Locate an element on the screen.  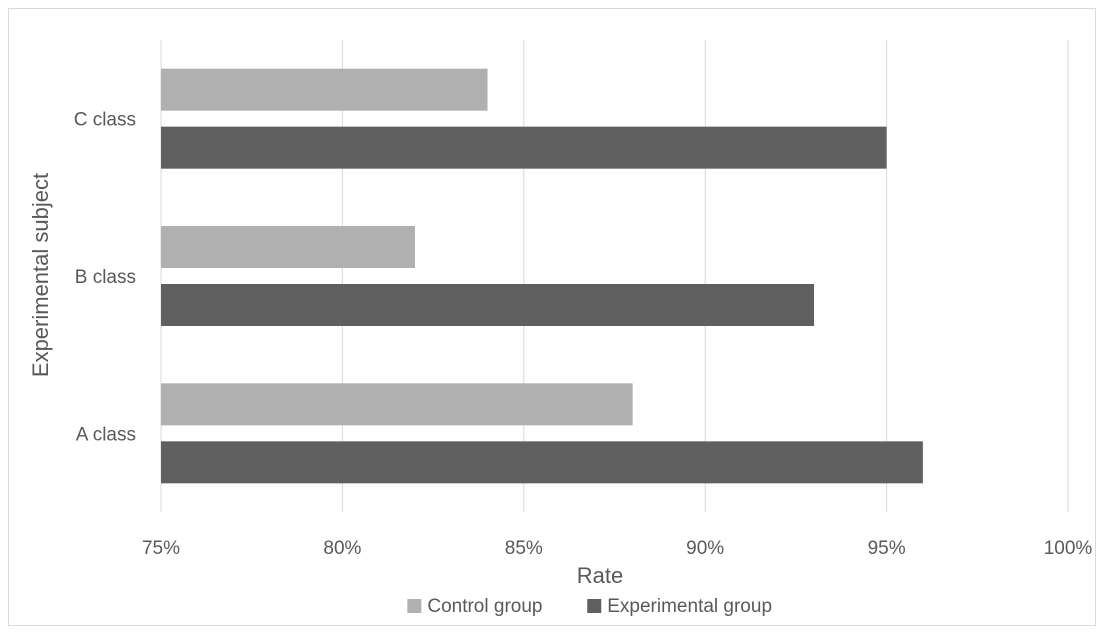
bar-experimental-group-b-class is located at coordinates (488, 305).